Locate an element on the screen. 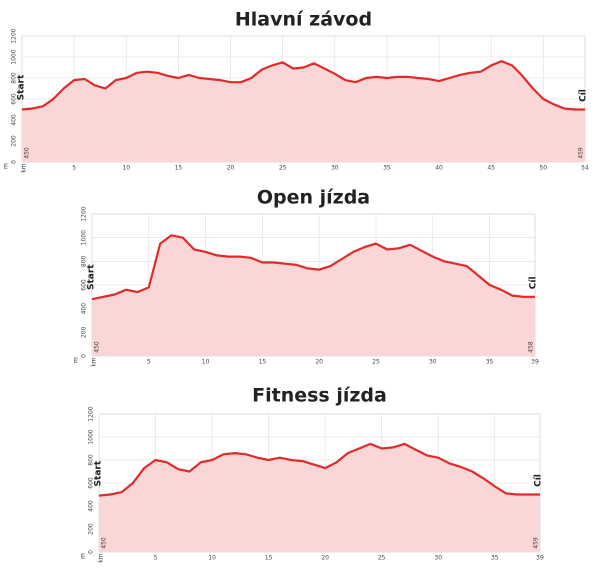  area-fill is located at coordinates (319, 497).